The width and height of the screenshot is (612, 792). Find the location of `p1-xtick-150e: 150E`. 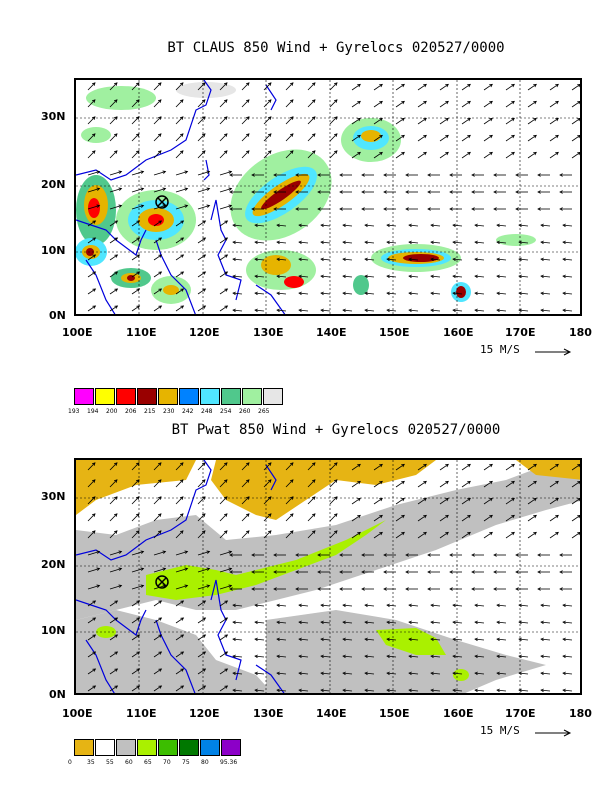

p1-xtick-150e: 150E is located at coordinates (394, 332).